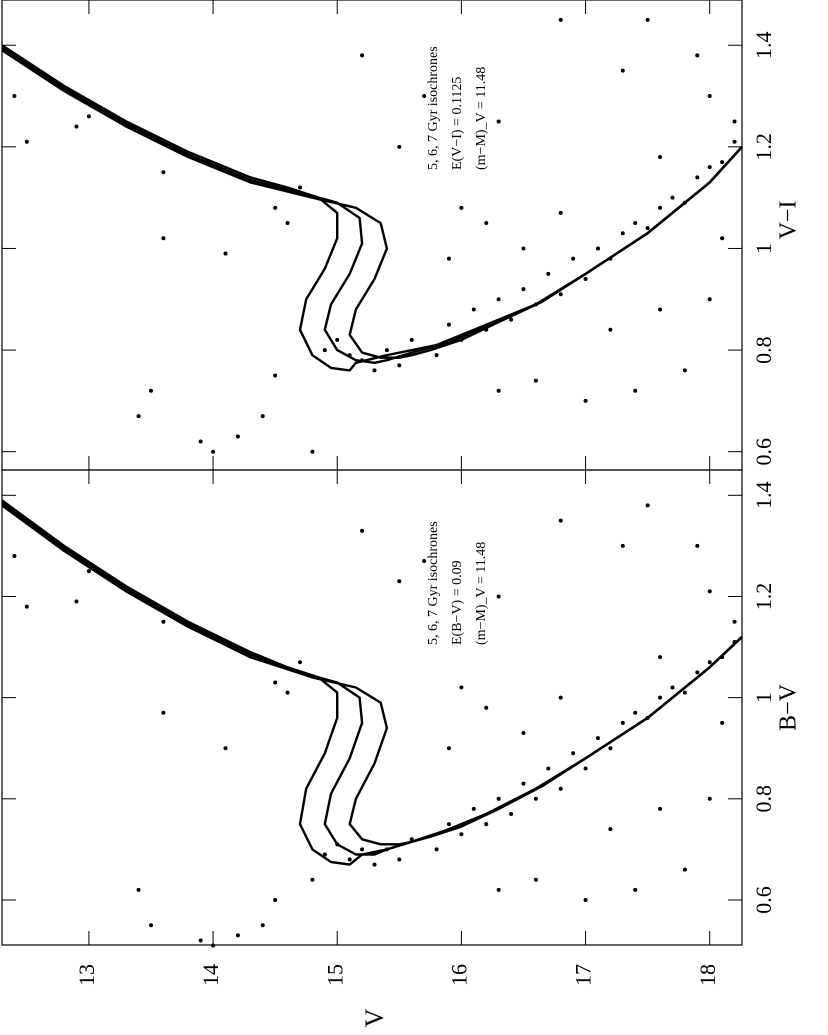 The height and width of the screenshot is (1035, 828). I want to click on annotation: E(V−I) = 0.1125, so click(457, 123).